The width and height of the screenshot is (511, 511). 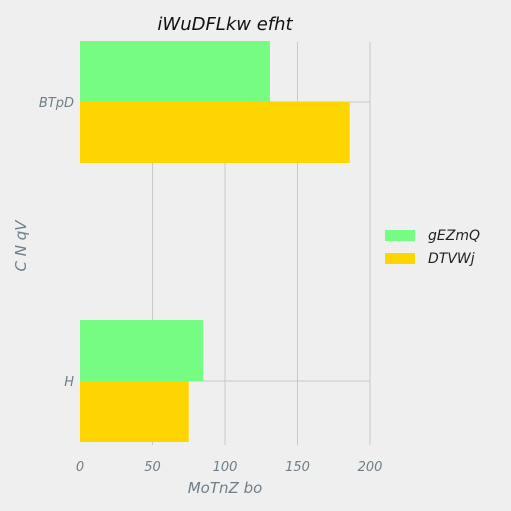 What do you see at coordinates (152, 467) in the screenshot?
I see `x-tick-label: 50` at bounding box center [152, 467].